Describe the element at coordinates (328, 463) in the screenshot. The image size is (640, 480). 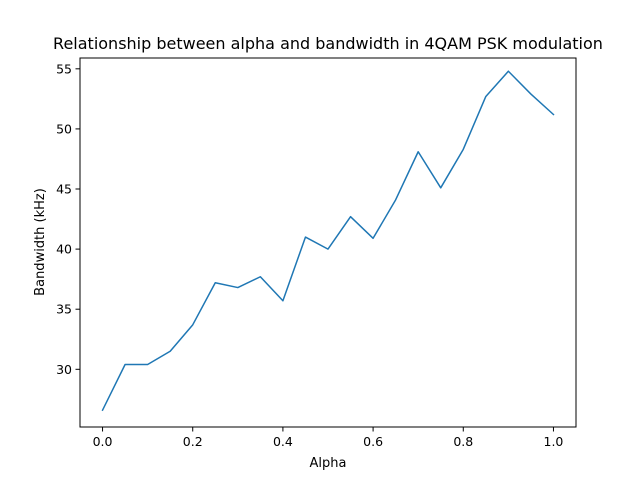
I see `x-axis-label: Alpha` at that location.